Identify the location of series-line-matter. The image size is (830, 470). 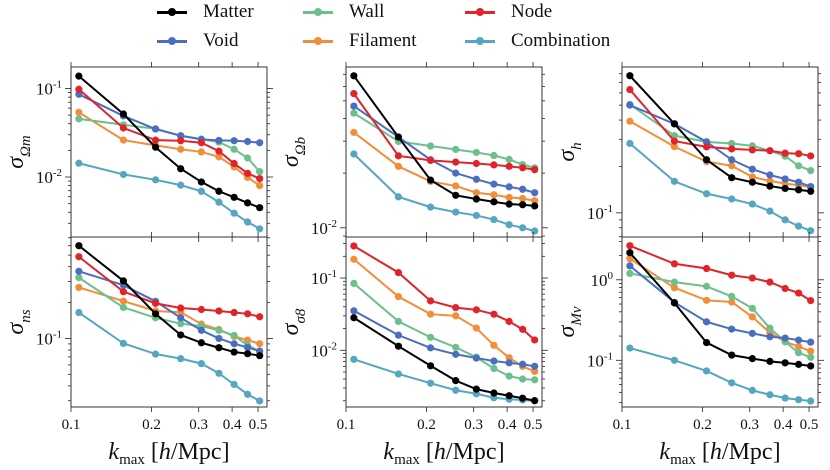
(720, 134).